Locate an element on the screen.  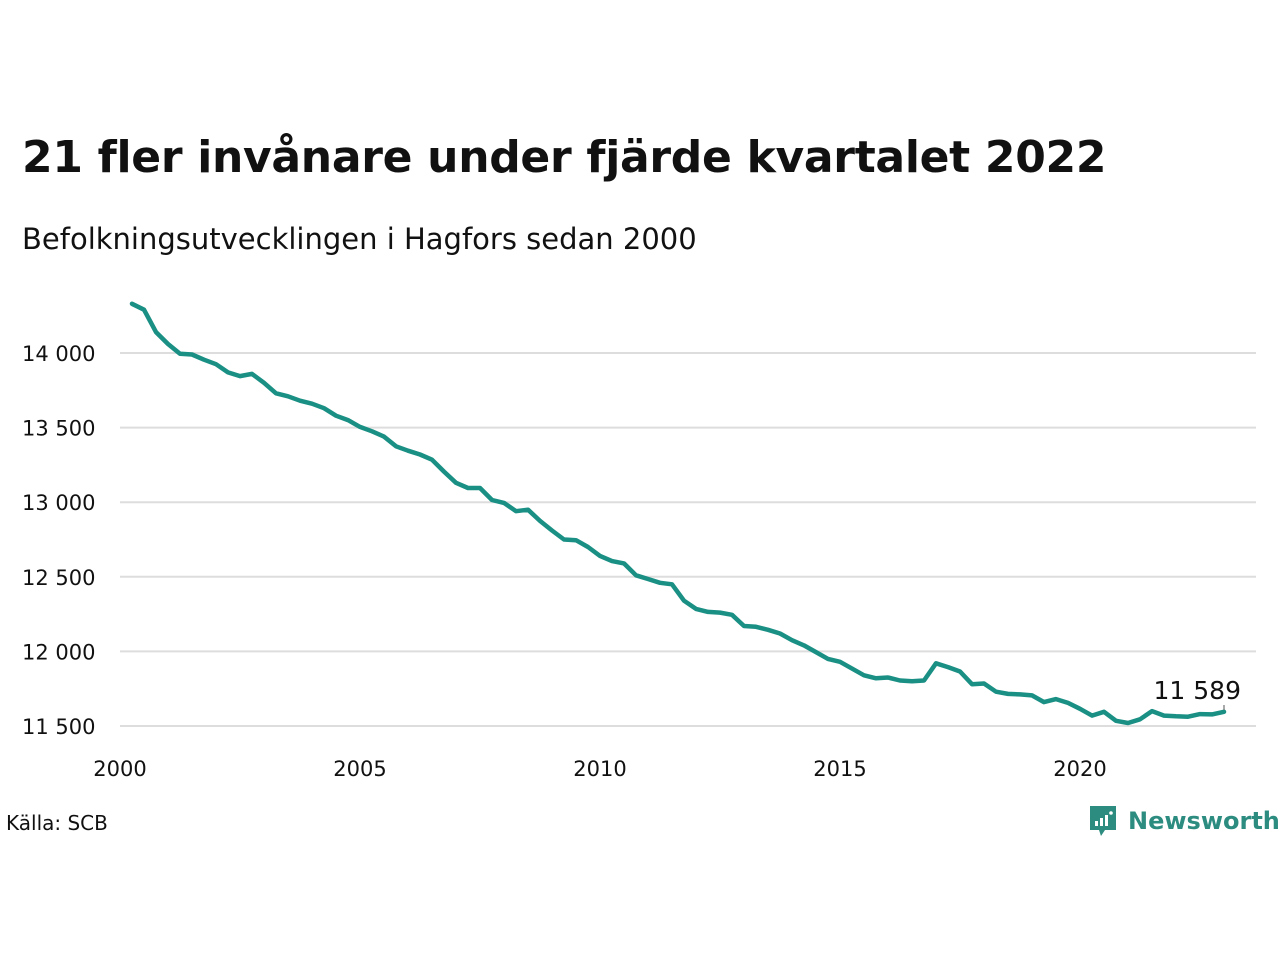
annotations: 11 589 is located at coordinates (1197, 693).